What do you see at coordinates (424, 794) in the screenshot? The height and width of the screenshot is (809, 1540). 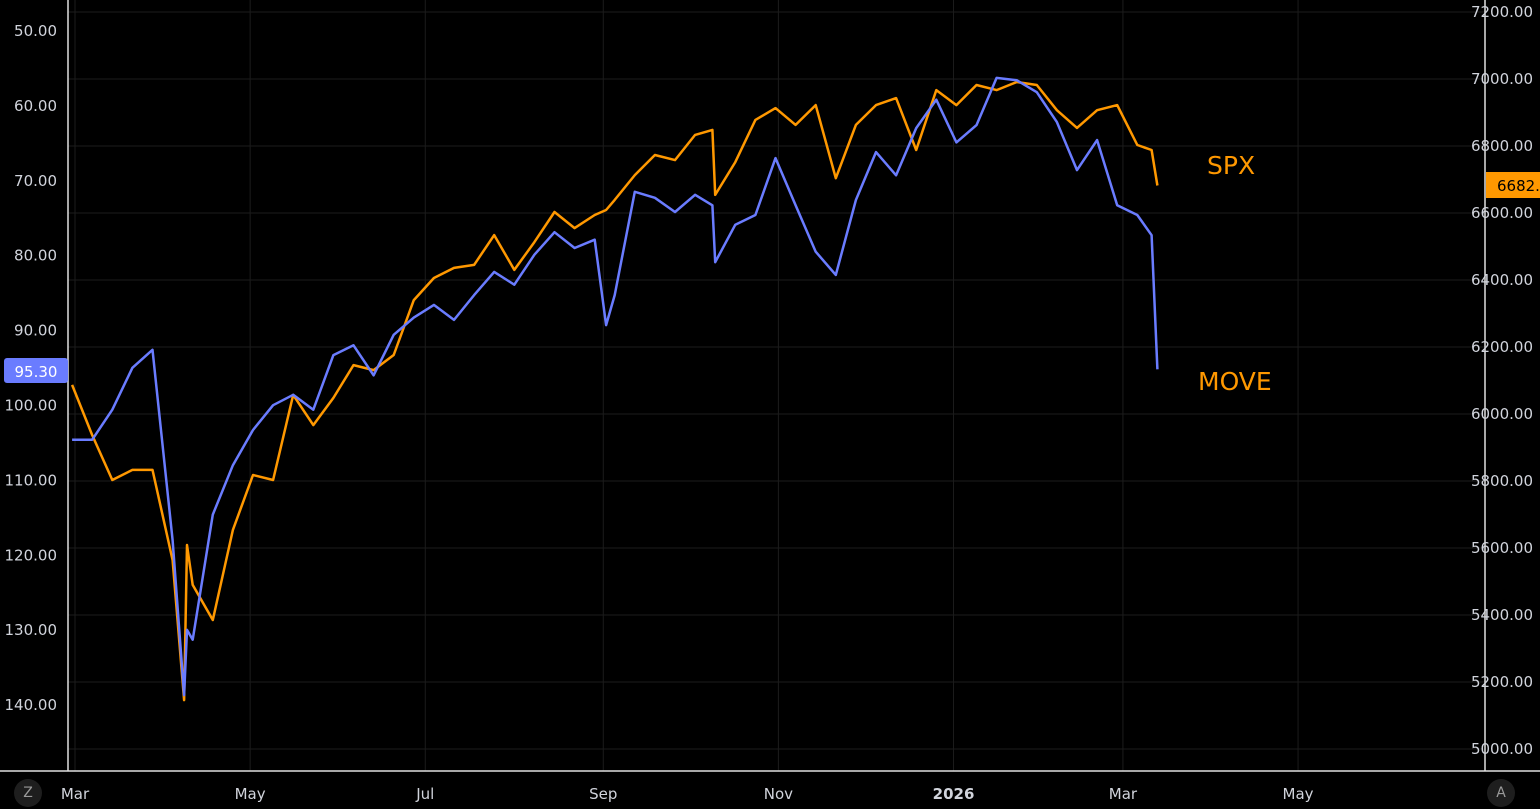 I see `time-tick-label: Jul` at bounding box center [424, 794].